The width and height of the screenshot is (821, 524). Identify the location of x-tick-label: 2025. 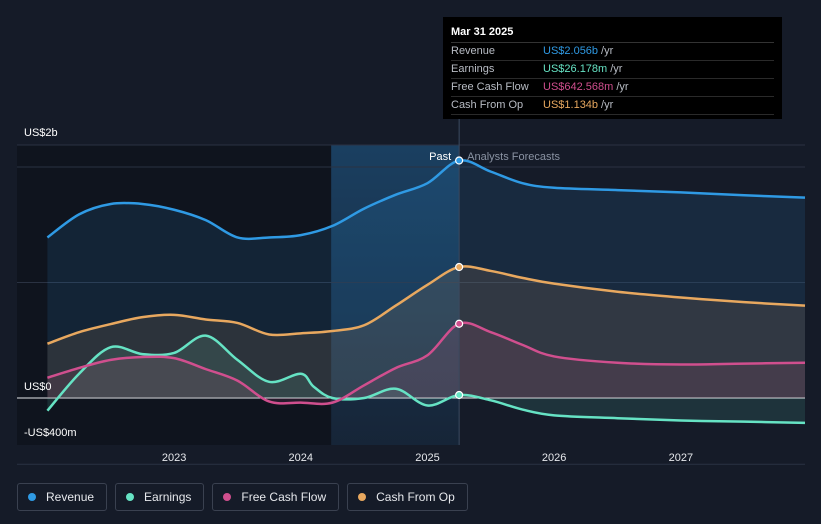
(427, 458).